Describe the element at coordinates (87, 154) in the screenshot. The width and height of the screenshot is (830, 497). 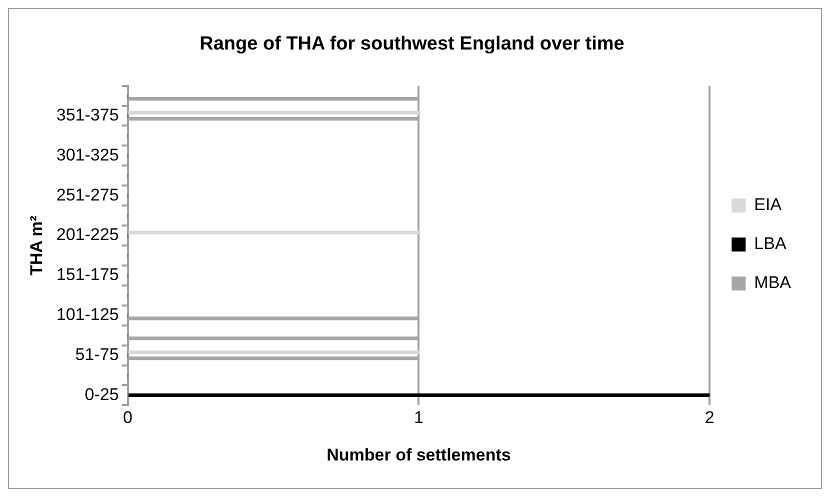
I see `y-tick-label: 301-325` at that location.